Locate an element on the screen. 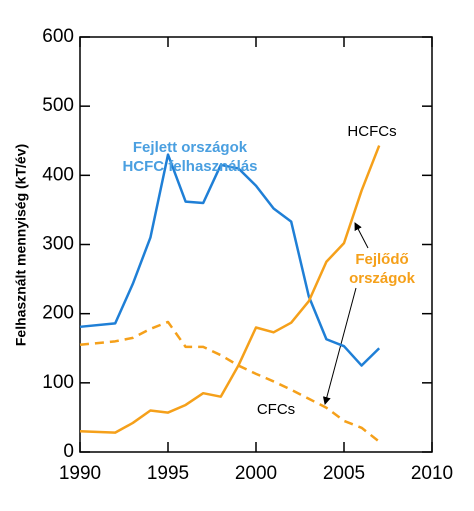 The image size is (474, 511). annotation: Fejlett országok is located at coordinates (190, 147).